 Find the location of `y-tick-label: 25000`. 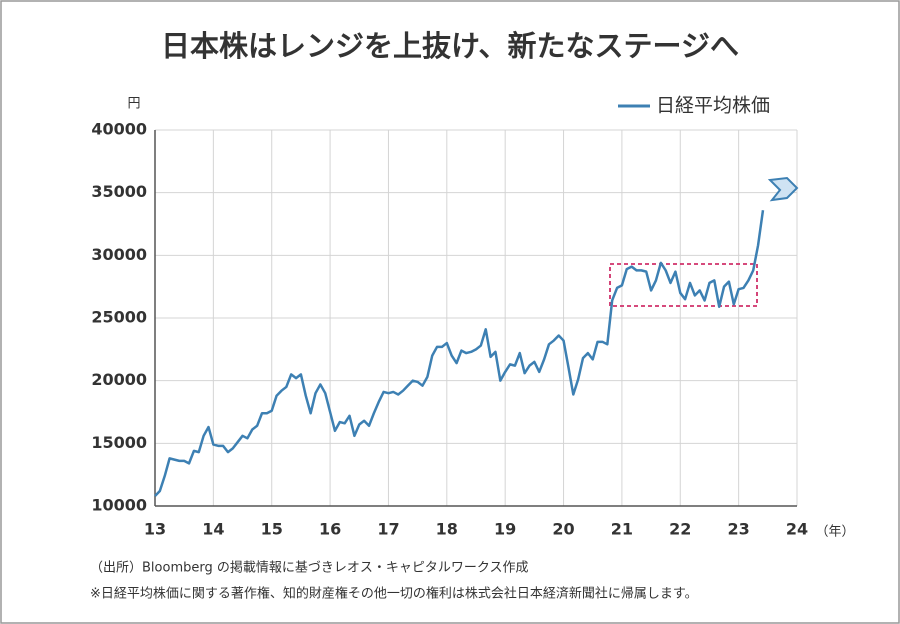

y-tick-label: 25000 is located at coordinates (119, 317).